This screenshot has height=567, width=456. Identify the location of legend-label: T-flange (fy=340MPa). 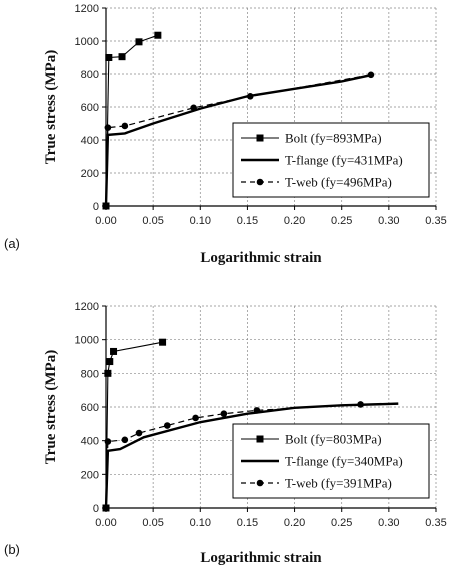
(344, 461).